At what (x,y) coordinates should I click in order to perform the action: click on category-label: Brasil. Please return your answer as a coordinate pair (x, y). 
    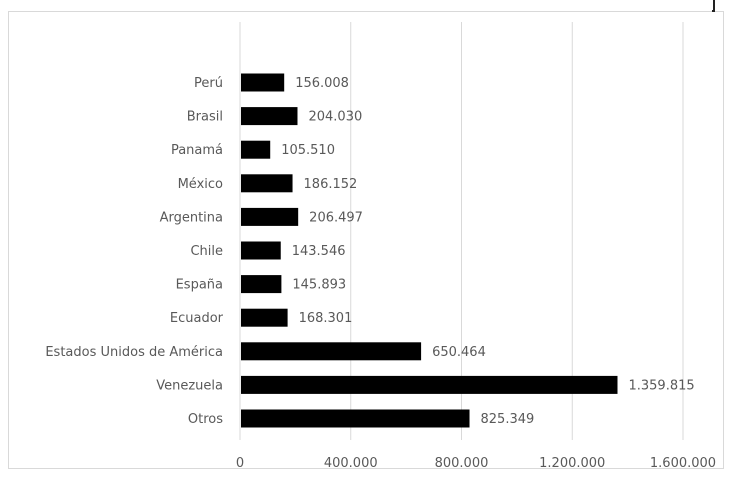
    Looking at the image, I should click on (205, 117).